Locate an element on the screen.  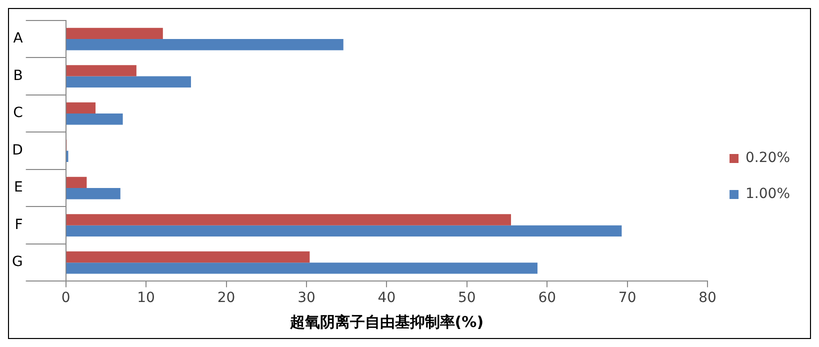
y-tick-label: G is located at coordinates (17, 262).